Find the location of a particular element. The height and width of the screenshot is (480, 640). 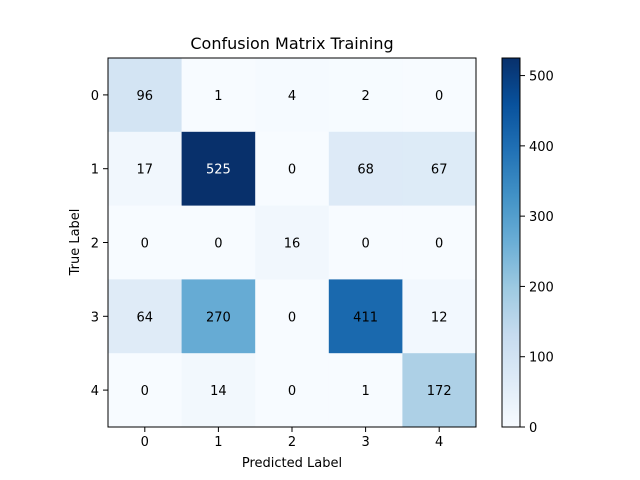

cell-value-label: 4 is located at coordinates (292, 96).